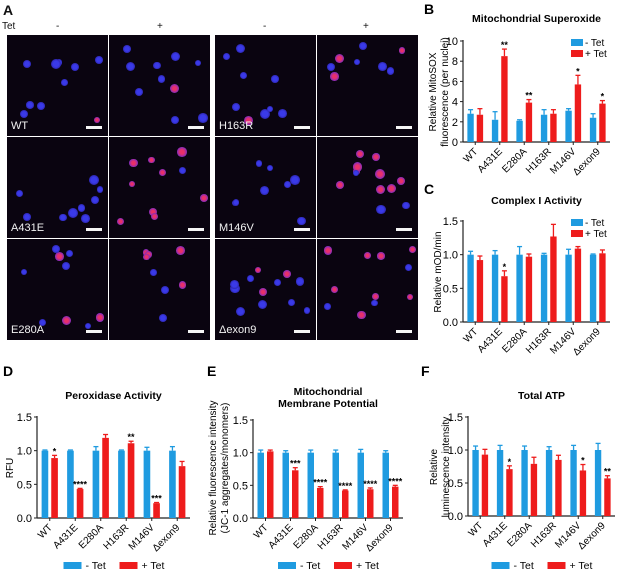  Describe the element at coordinates (455, 123) in the screenshot. I see `y-tick-label: 2` at that location.